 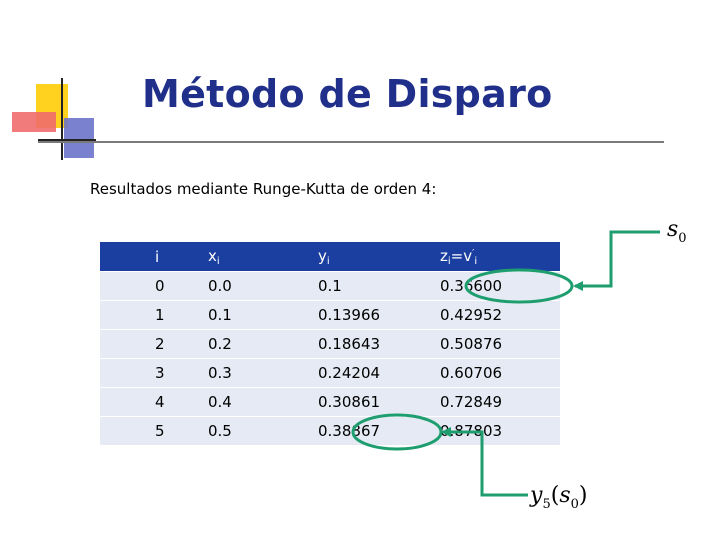 What do you see at coordinates (379, 286) in the screenshot?
I see `cell-y: 0.1` at bounding box center [379, 286].